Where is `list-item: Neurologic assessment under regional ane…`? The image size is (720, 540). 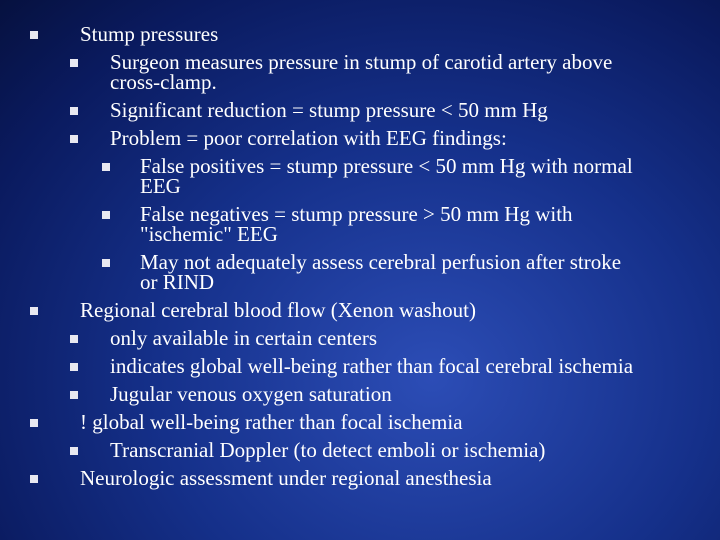 list-item: Neurologic assessment under regional ane… is located at coordinates (360, 478).